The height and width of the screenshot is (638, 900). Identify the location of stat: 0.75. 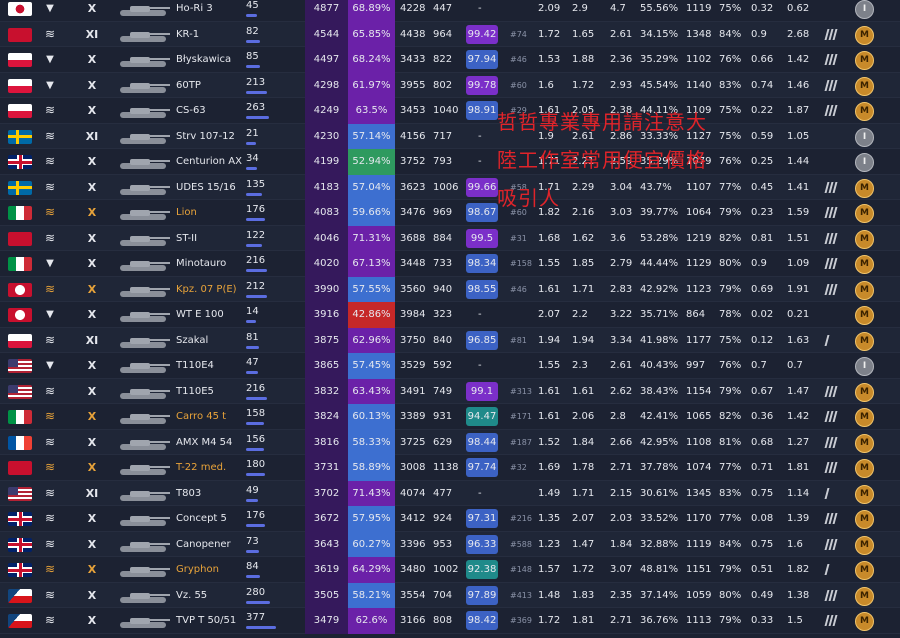
(762, 493).